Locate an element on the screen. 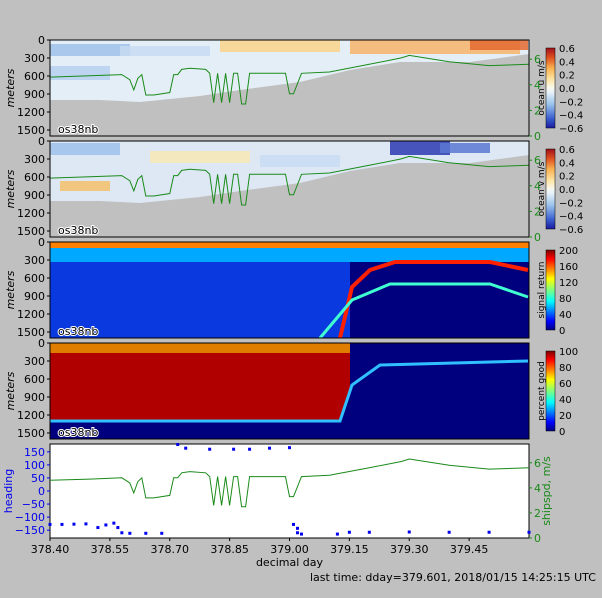 Image resolution: width=602 pixels, height=598 pixels. colorbar-tick-label: 0.4 is located at coordinates (567, 62).